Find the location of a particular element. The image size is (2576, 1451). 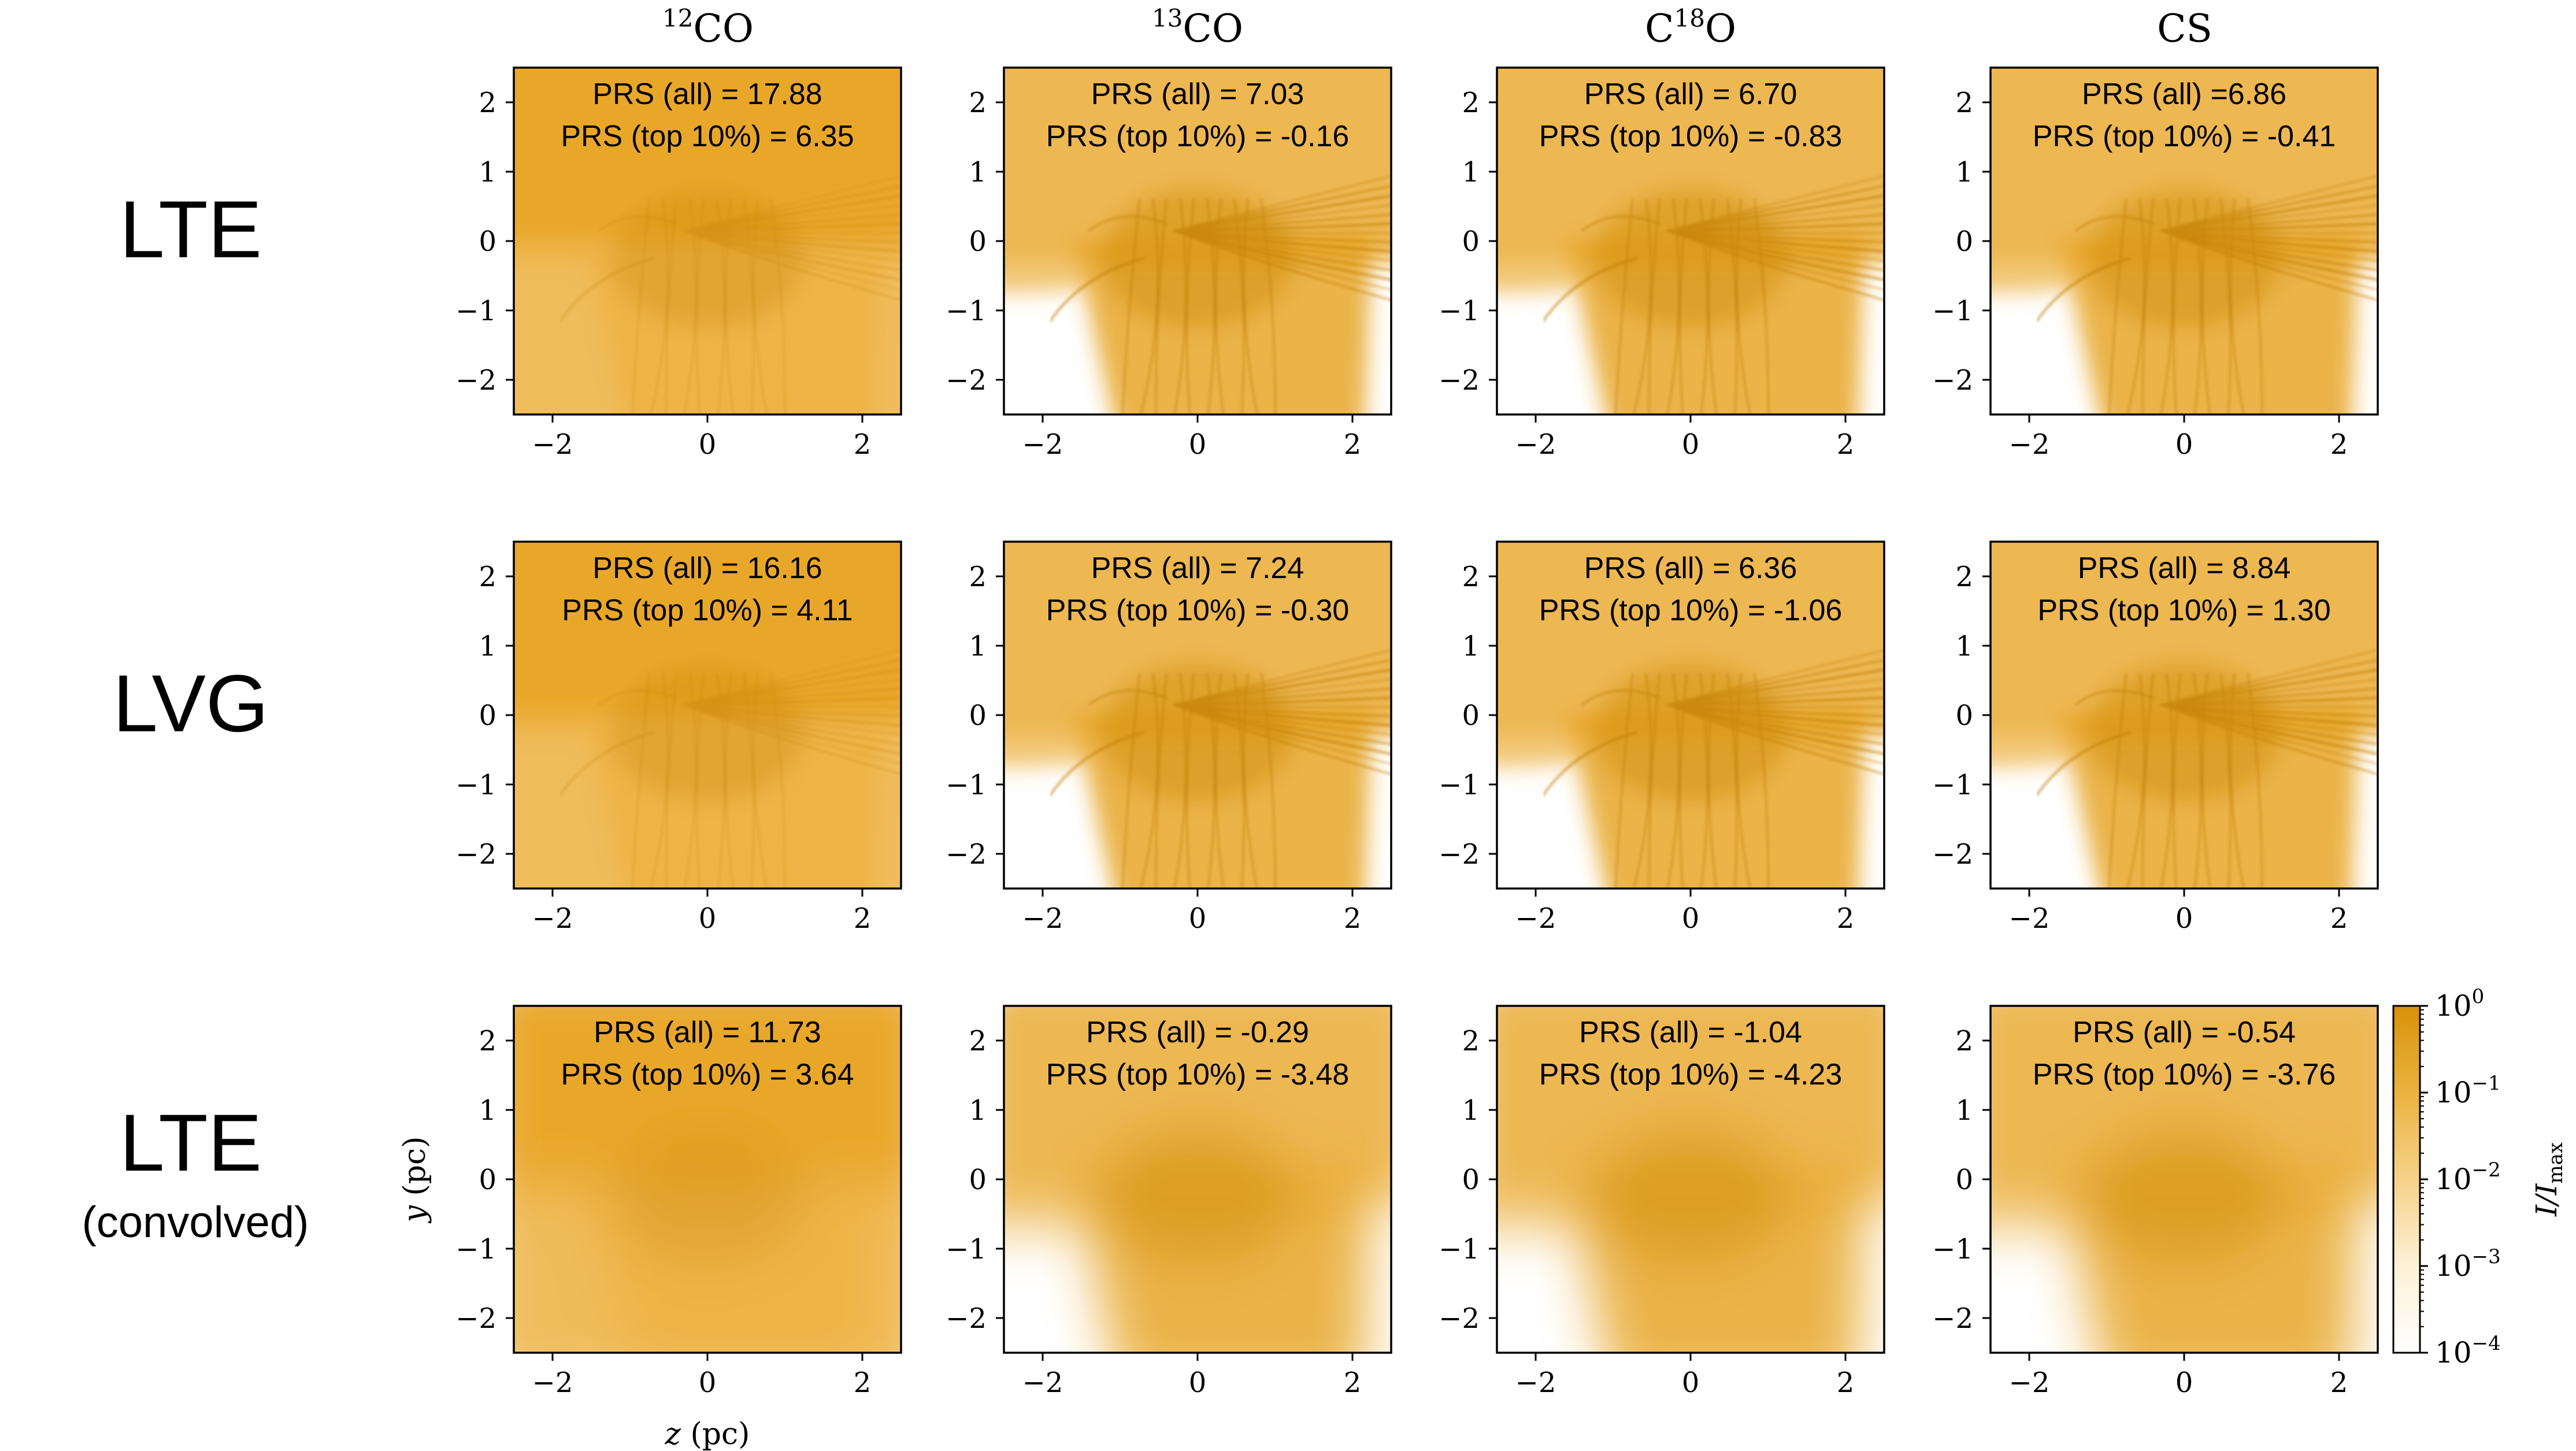

prs-all-label: PRS (all) = -1.04 is located at coordinates (1690, 1032).